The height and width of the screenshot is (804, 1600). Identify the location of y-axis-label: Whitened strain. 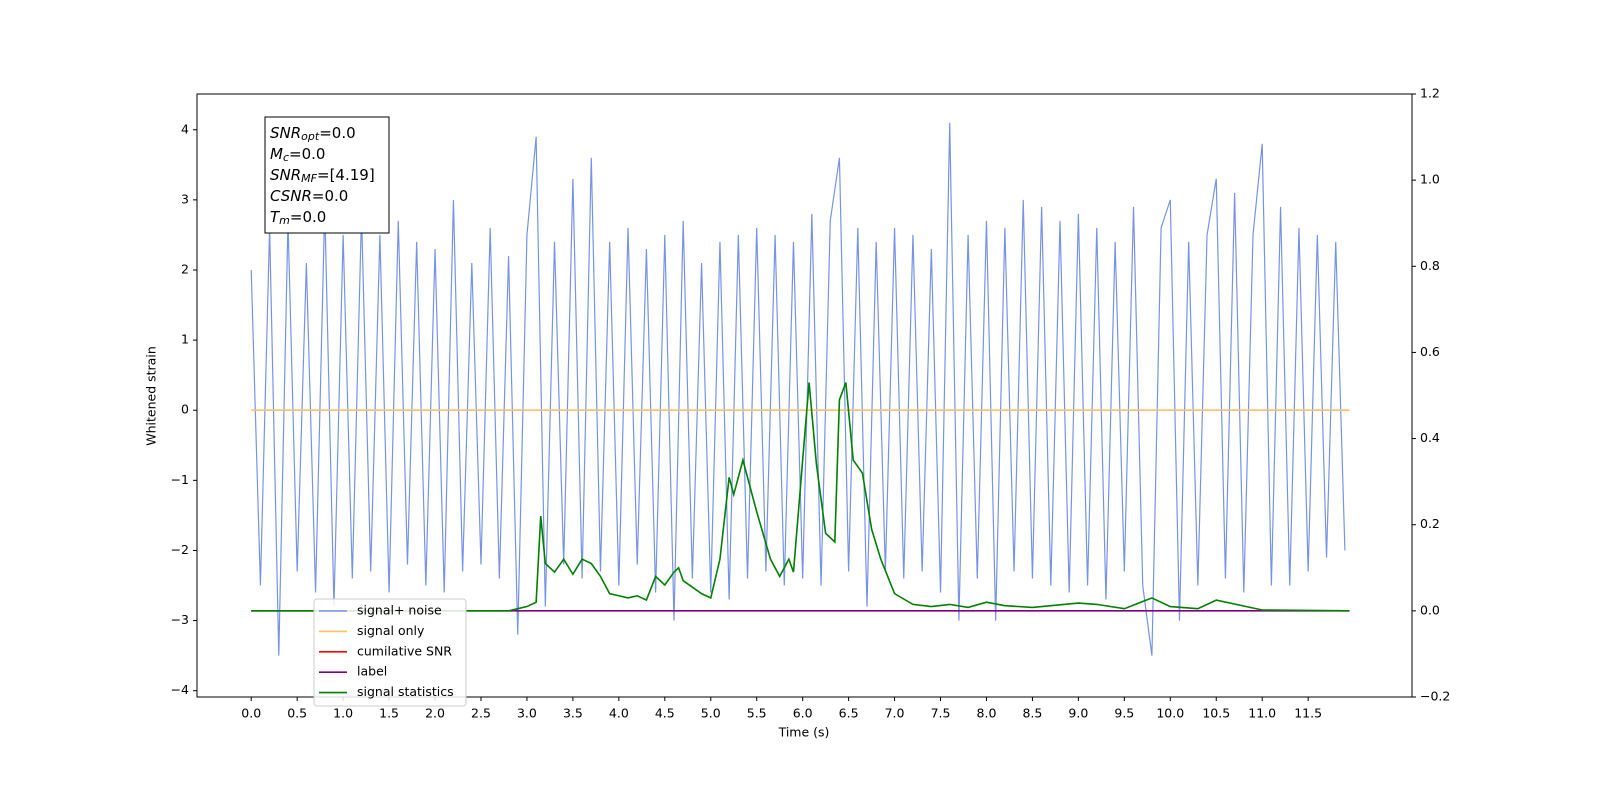
(151, 395).